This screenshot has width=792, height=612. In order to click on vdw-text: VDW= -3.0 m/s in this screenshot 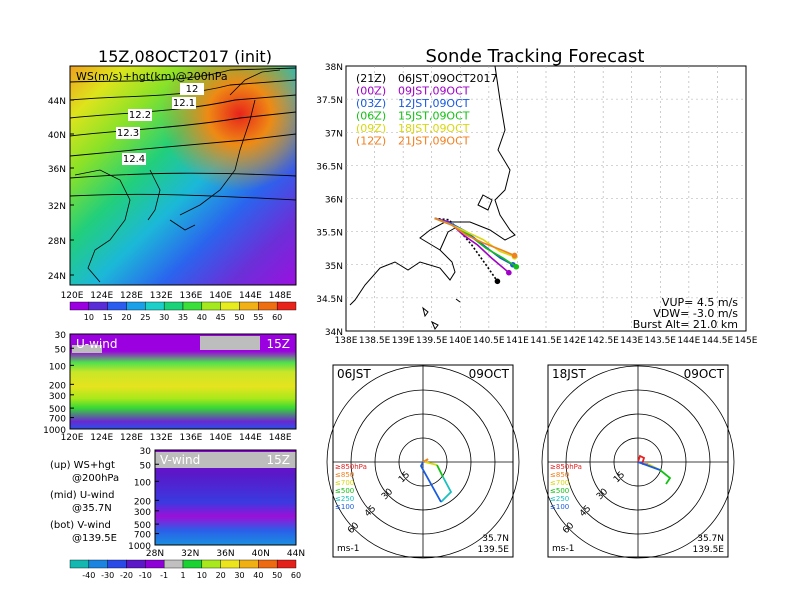, I will do `click(695, 313)`.